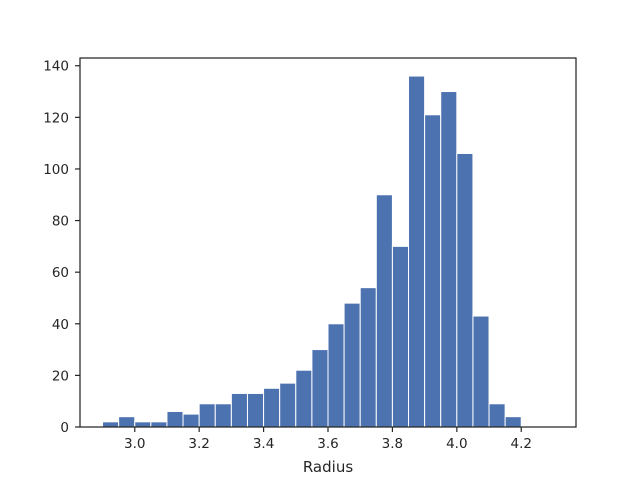 This screenshot has height=484, width=640. What do you see at coordinates (56, 67) in the screenshot?
I see `y-tick-label: 140` at bounding box center [56, 67].